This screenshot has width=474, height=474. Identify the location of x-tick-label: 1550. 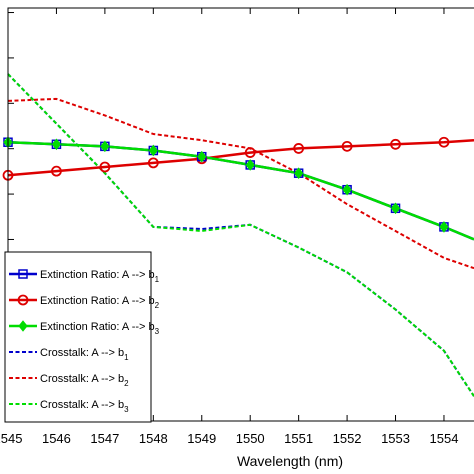
(250, 438).